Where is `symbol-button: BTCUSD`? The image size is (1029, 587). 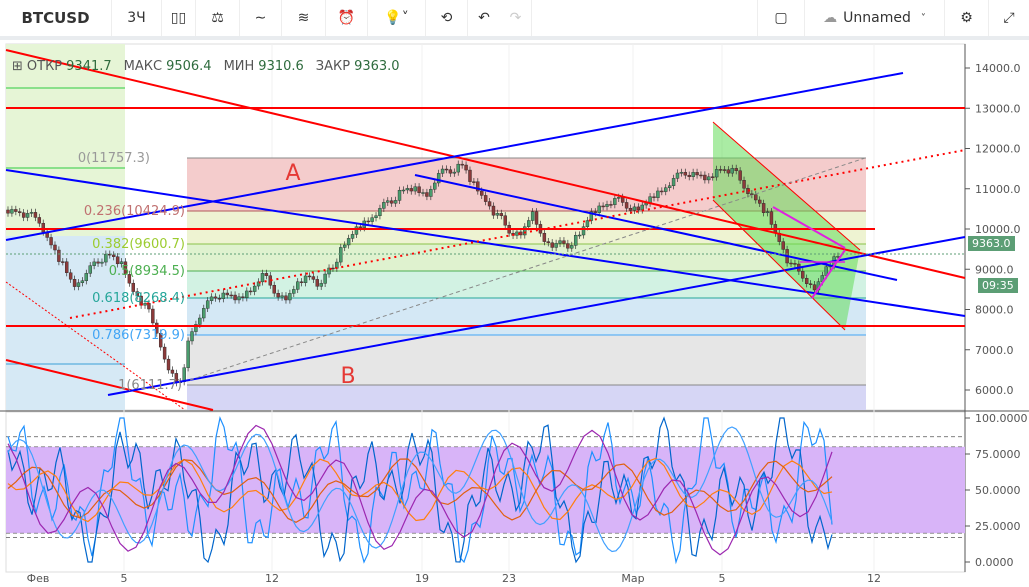 symbol-button: BTCUSD is located at coordinates (56, 18).